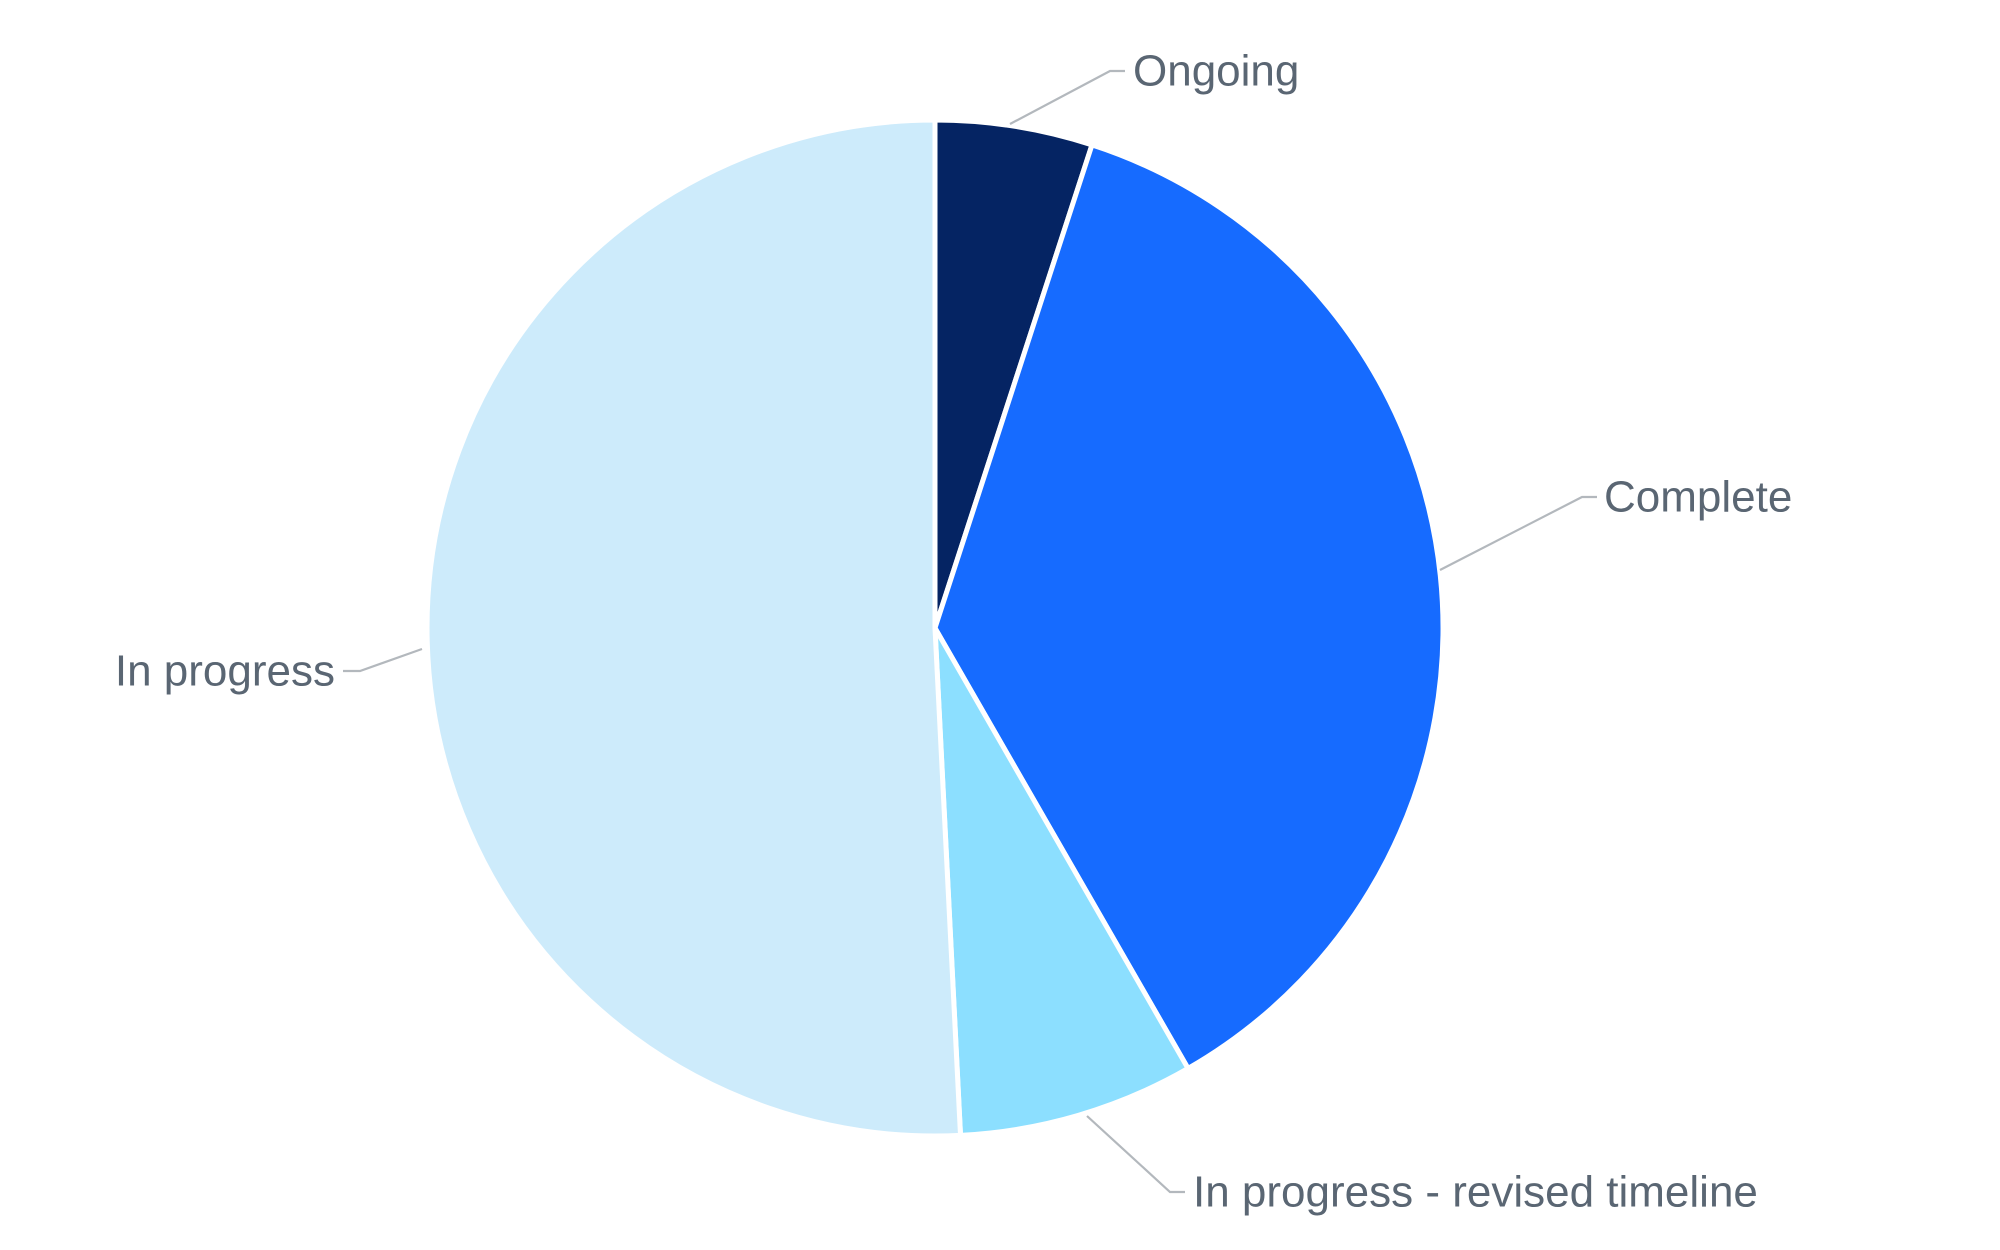  What do you see at coordinates (1061, 881) in the screenshot?
I see `pie-slice-in-progress-revised-timeline` at bounding box center [1061, 881].